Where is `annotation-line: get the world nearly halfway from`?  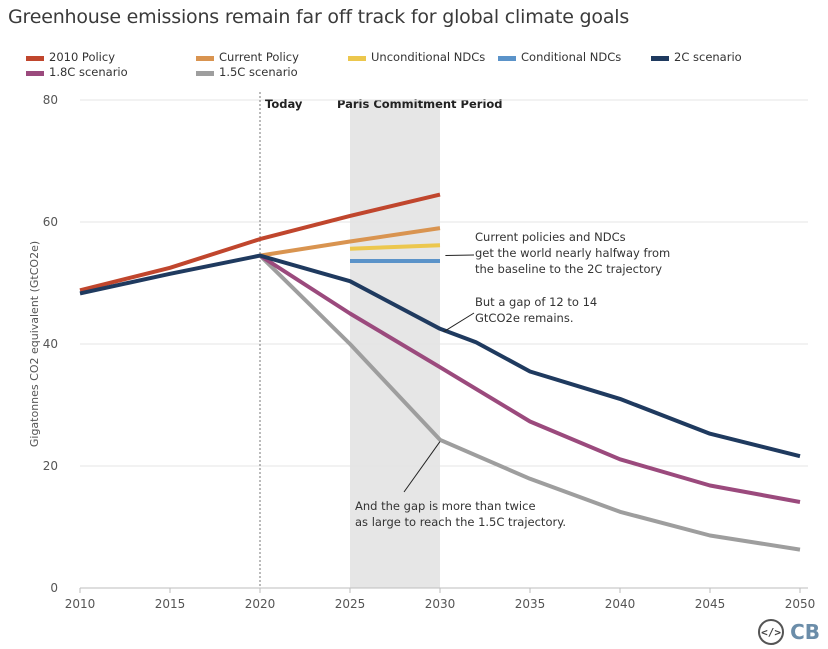
annotation-line: get the world nearly halfway from is located at coordinates (572, 253).